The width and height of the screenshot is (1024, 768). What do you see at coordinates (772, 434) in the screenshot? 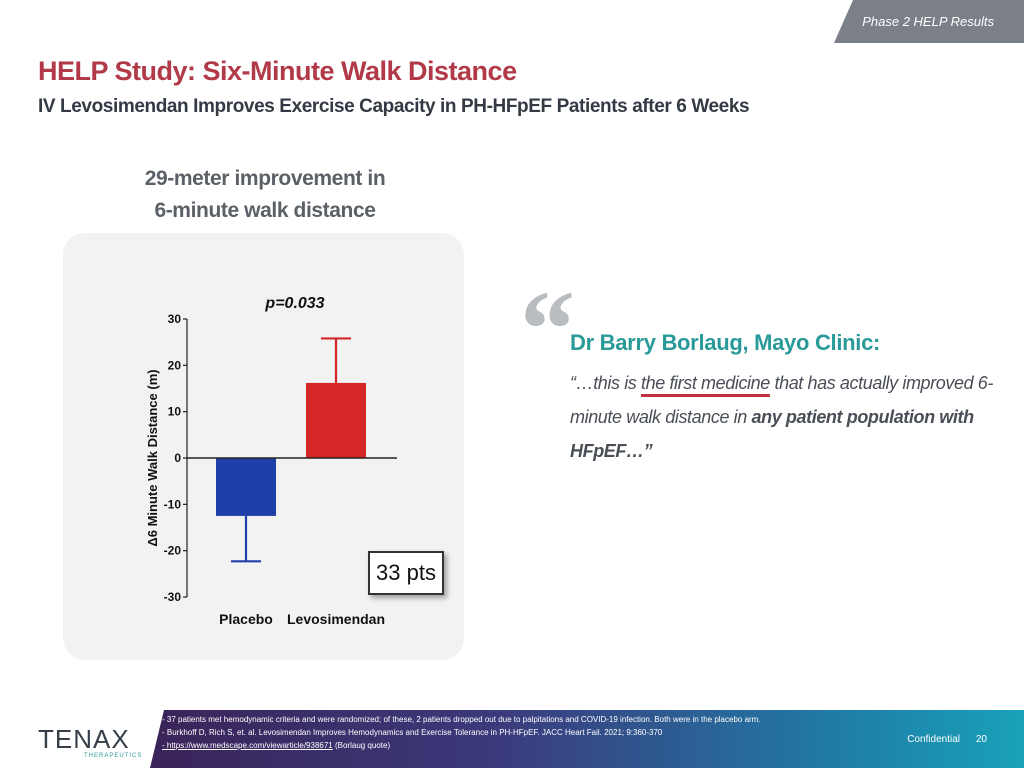
I see `quote-emphasis: any patient population with HFpEF…”` at bounding box center [772, 434].